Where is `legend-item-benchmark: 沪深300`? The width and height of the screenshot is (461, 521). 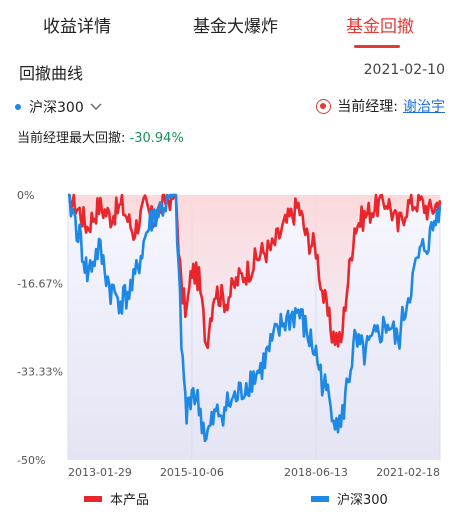 legend-item-benchmark: 沪深300 is located at coordinates (349, 498).